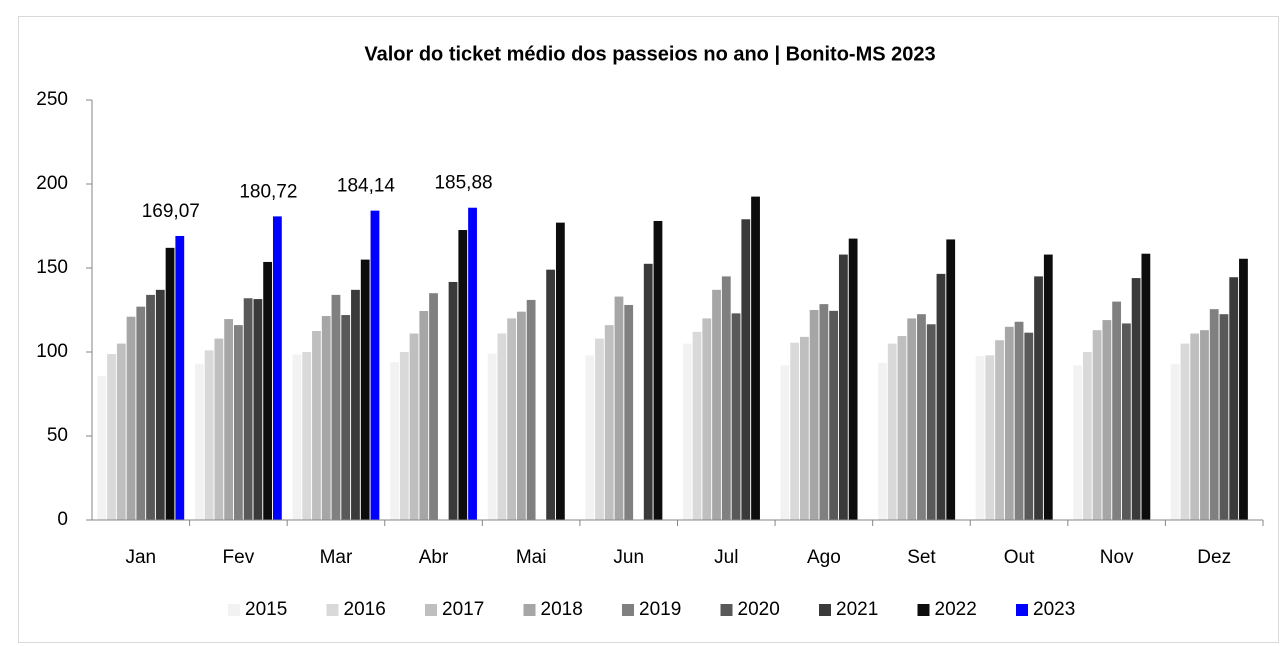  Describe the element at coordinates (171, 211) in the screenshot. I see `data-label: 169,07` at that location.